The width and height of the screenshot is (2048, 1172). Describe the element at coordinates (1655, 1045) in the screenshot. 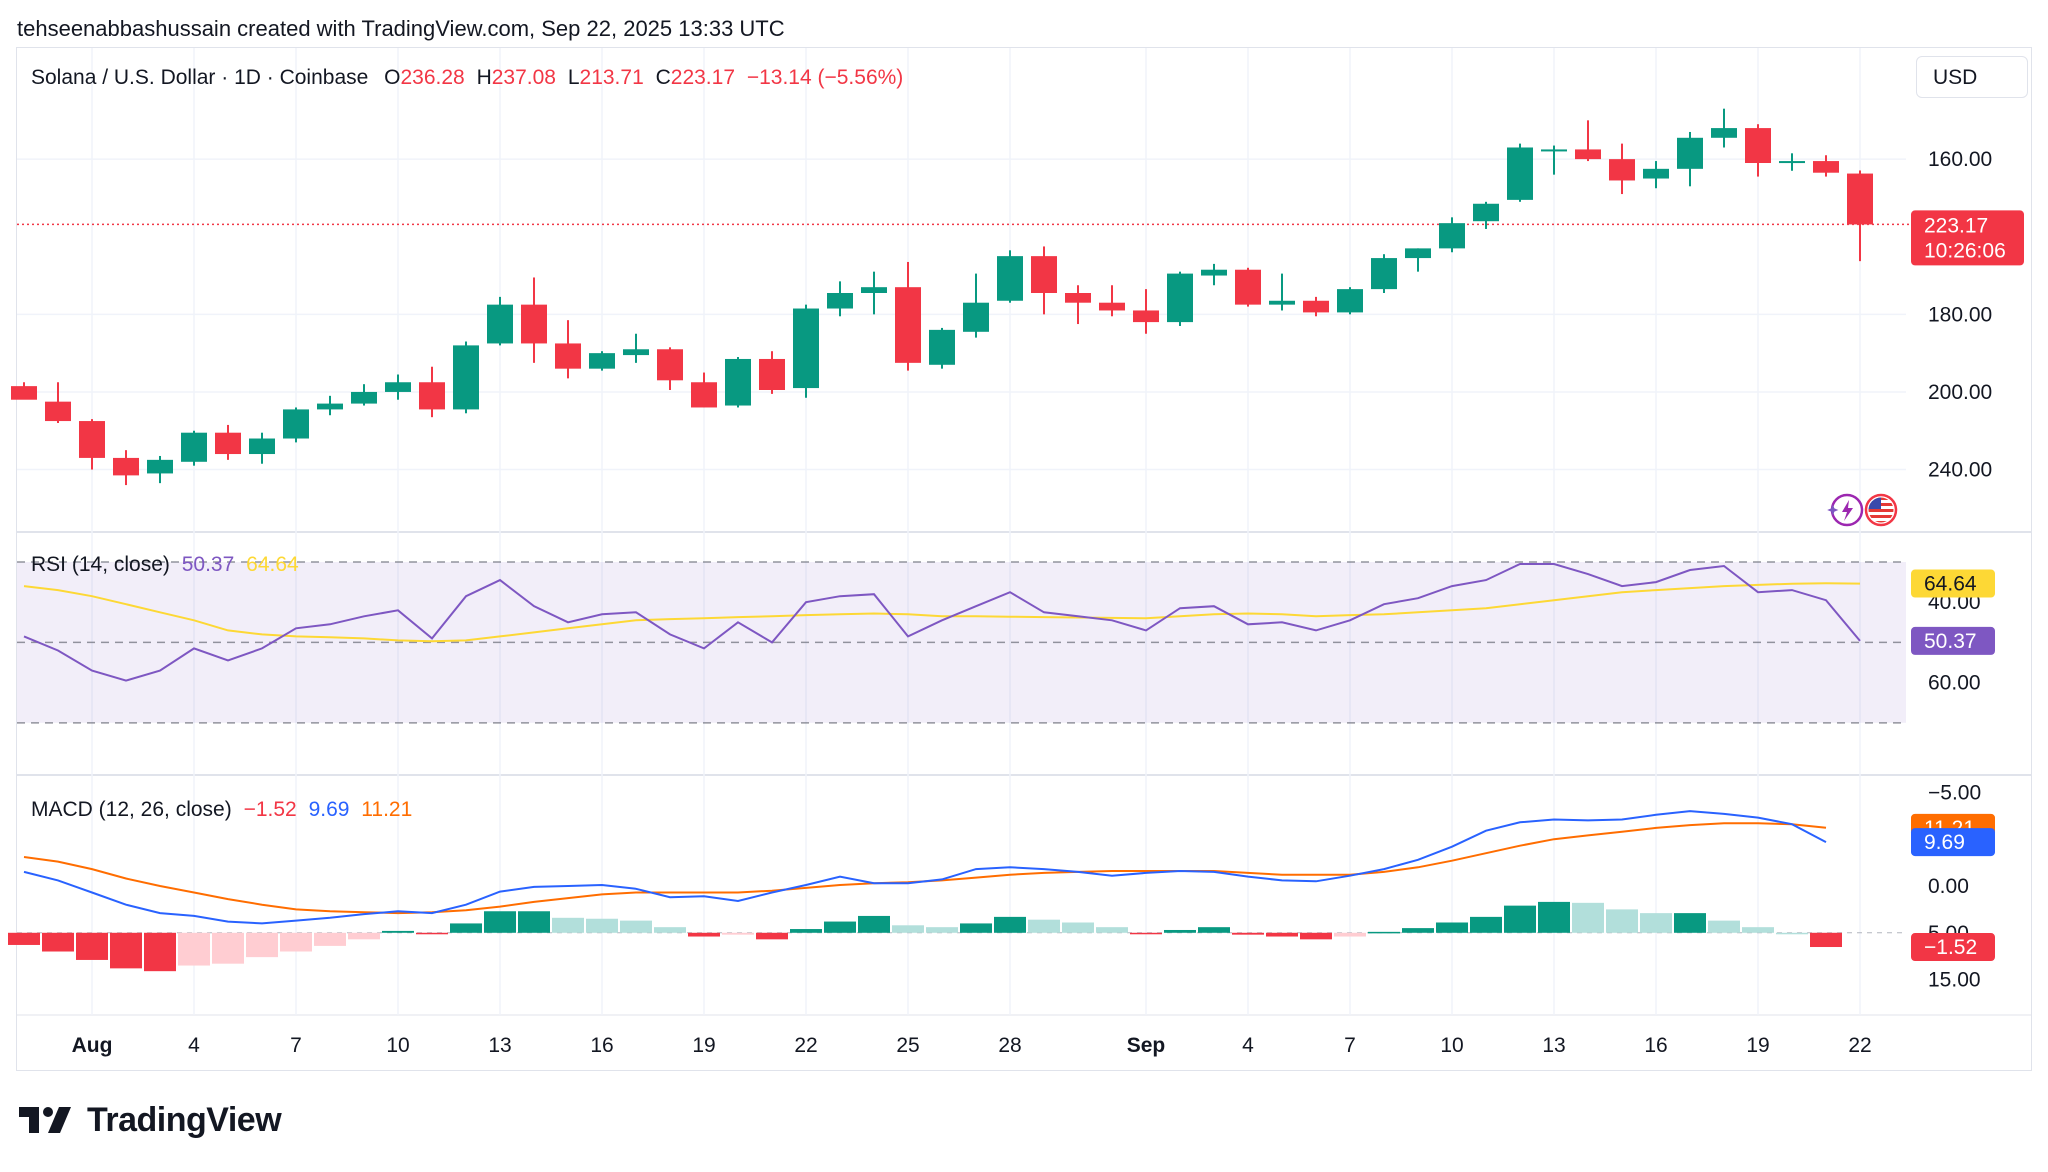

I see `x-tick-label: 16` at that location.